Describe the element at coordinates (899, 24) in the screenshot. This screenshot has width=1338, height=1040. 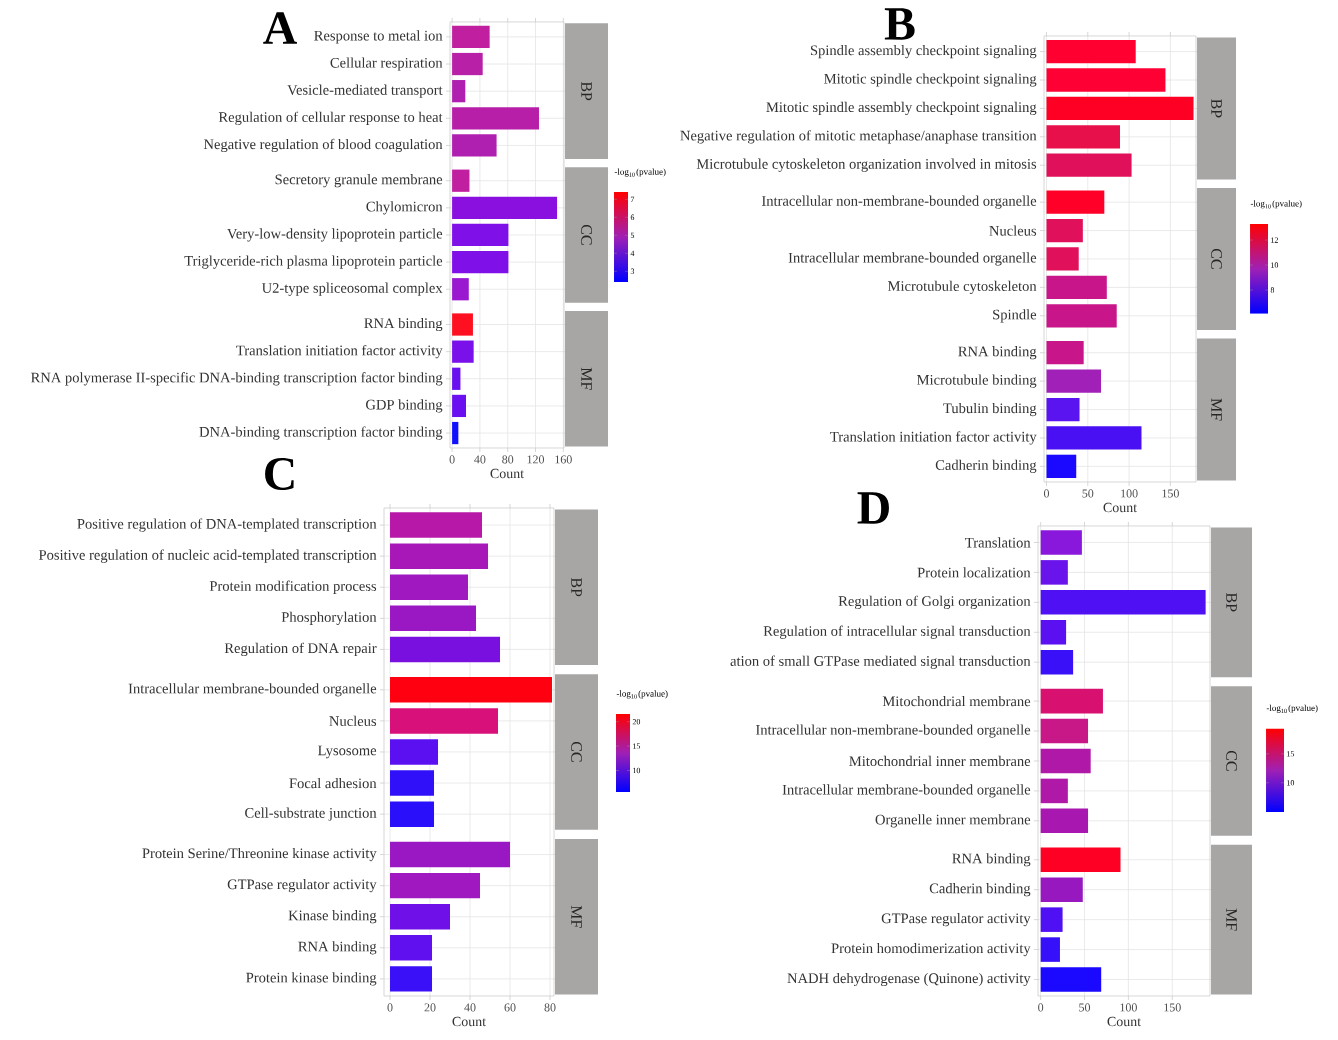
I see `chart-title: B` at that location.